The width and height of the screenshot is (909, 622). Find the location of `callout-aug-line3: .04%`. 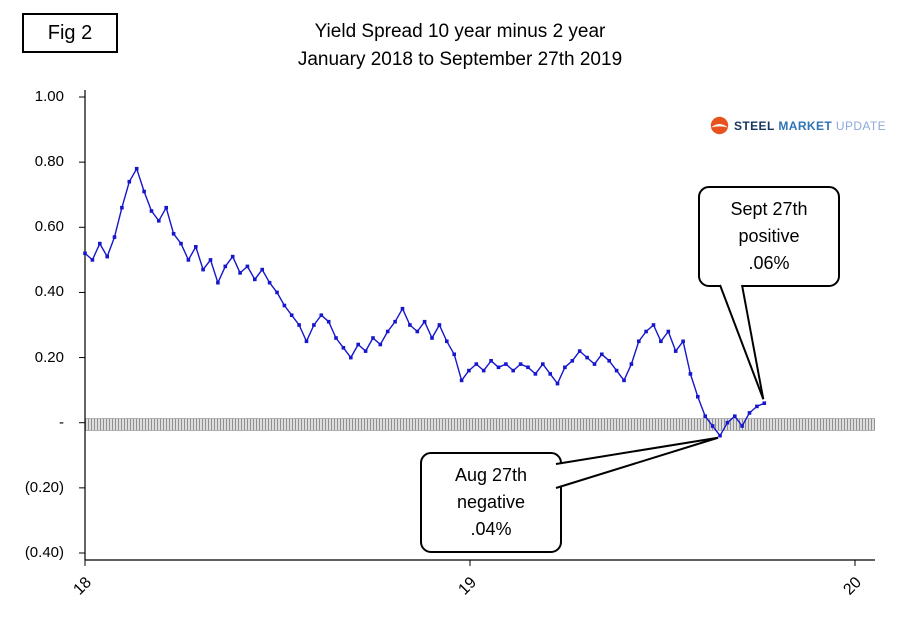

callout-aug-line3: .04% is located at coordinates (491, 529).